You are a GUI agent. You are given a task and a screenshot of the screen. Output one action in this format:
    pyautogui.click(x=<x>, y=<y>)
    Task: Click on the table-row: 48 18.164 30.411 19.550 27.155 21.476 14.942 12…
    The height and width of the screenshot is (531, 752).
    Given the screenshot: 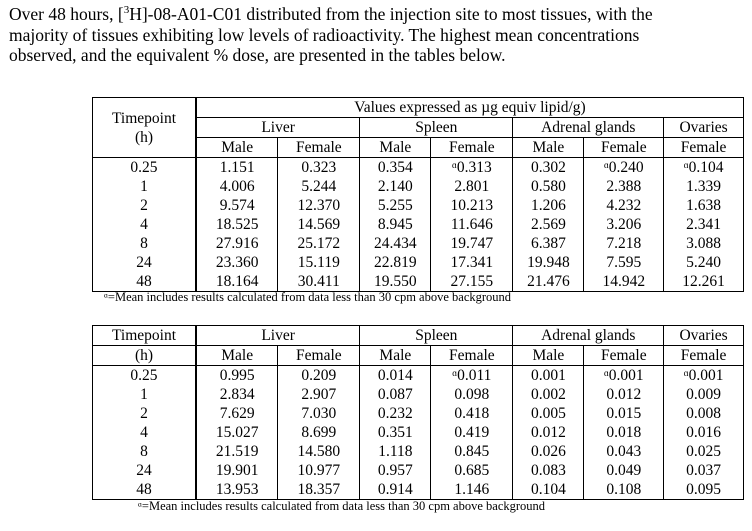 What is the action you would take?
    pyautogui.click(x=417, y=282)
    